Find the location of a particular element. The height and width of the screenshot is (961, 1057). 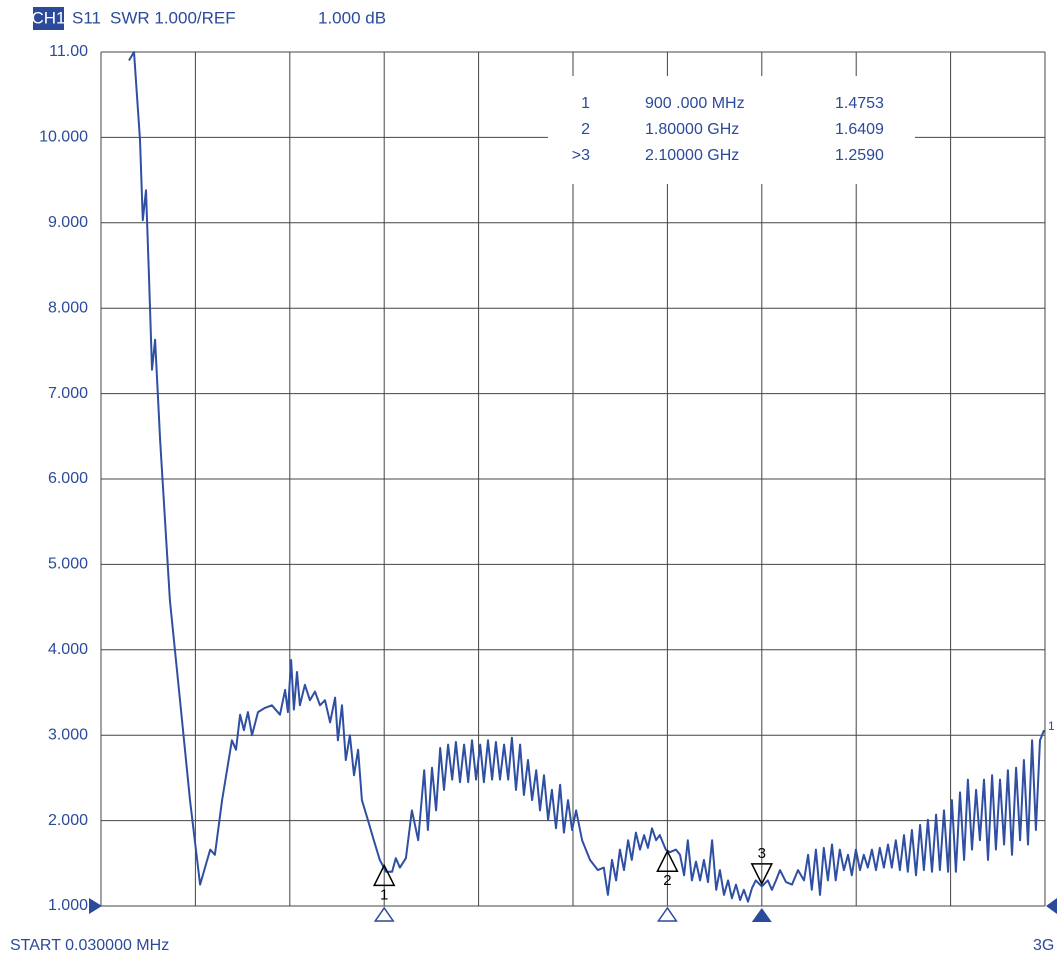

marker-table-id: 1 is located at coordinates (585, 103).